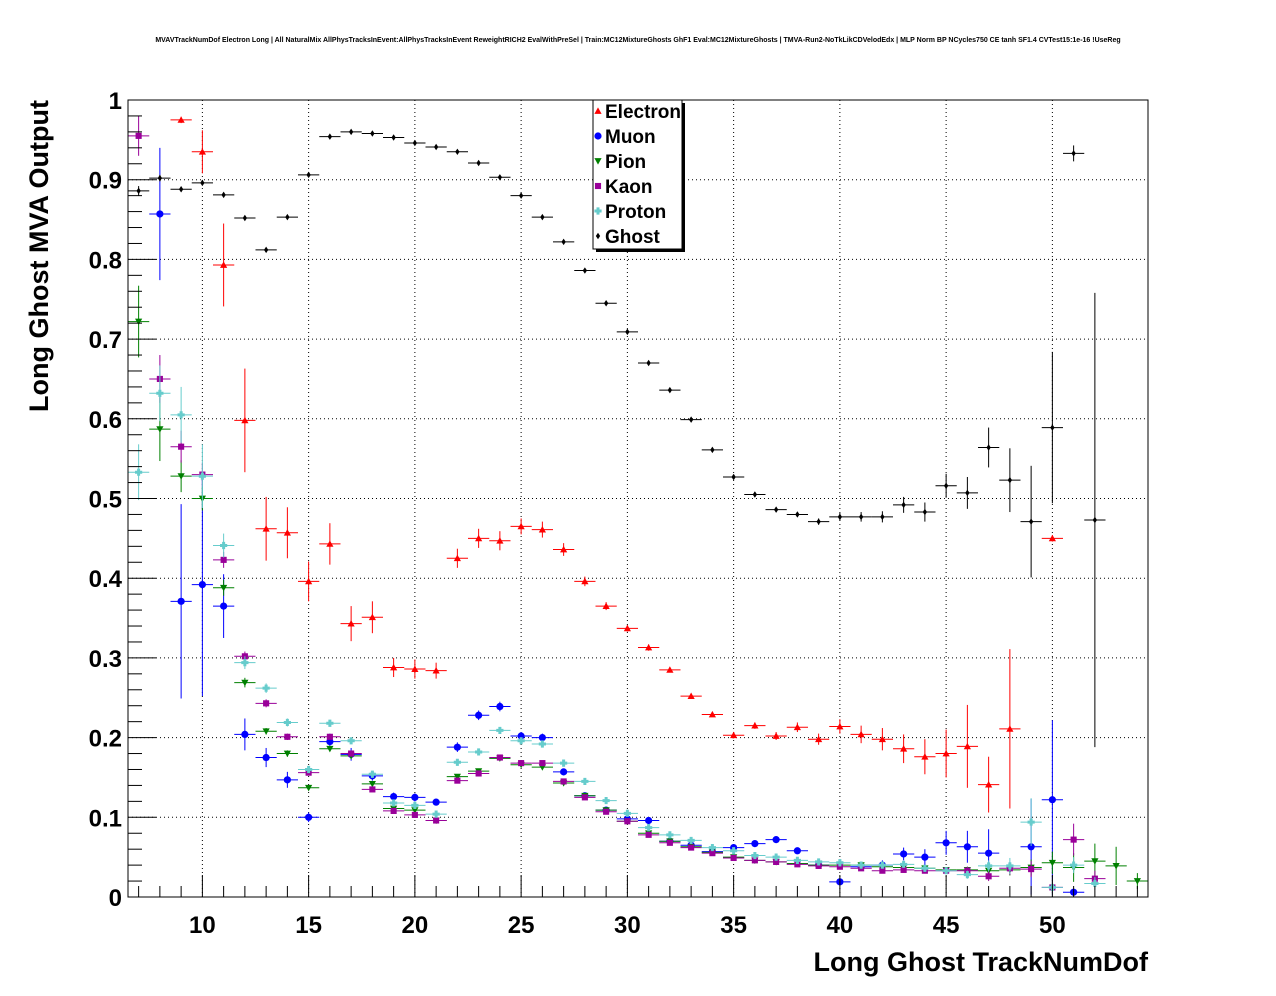 The image size is (1276, 996). I want to click on y-tick-label: 0.8, so click(105, 260).